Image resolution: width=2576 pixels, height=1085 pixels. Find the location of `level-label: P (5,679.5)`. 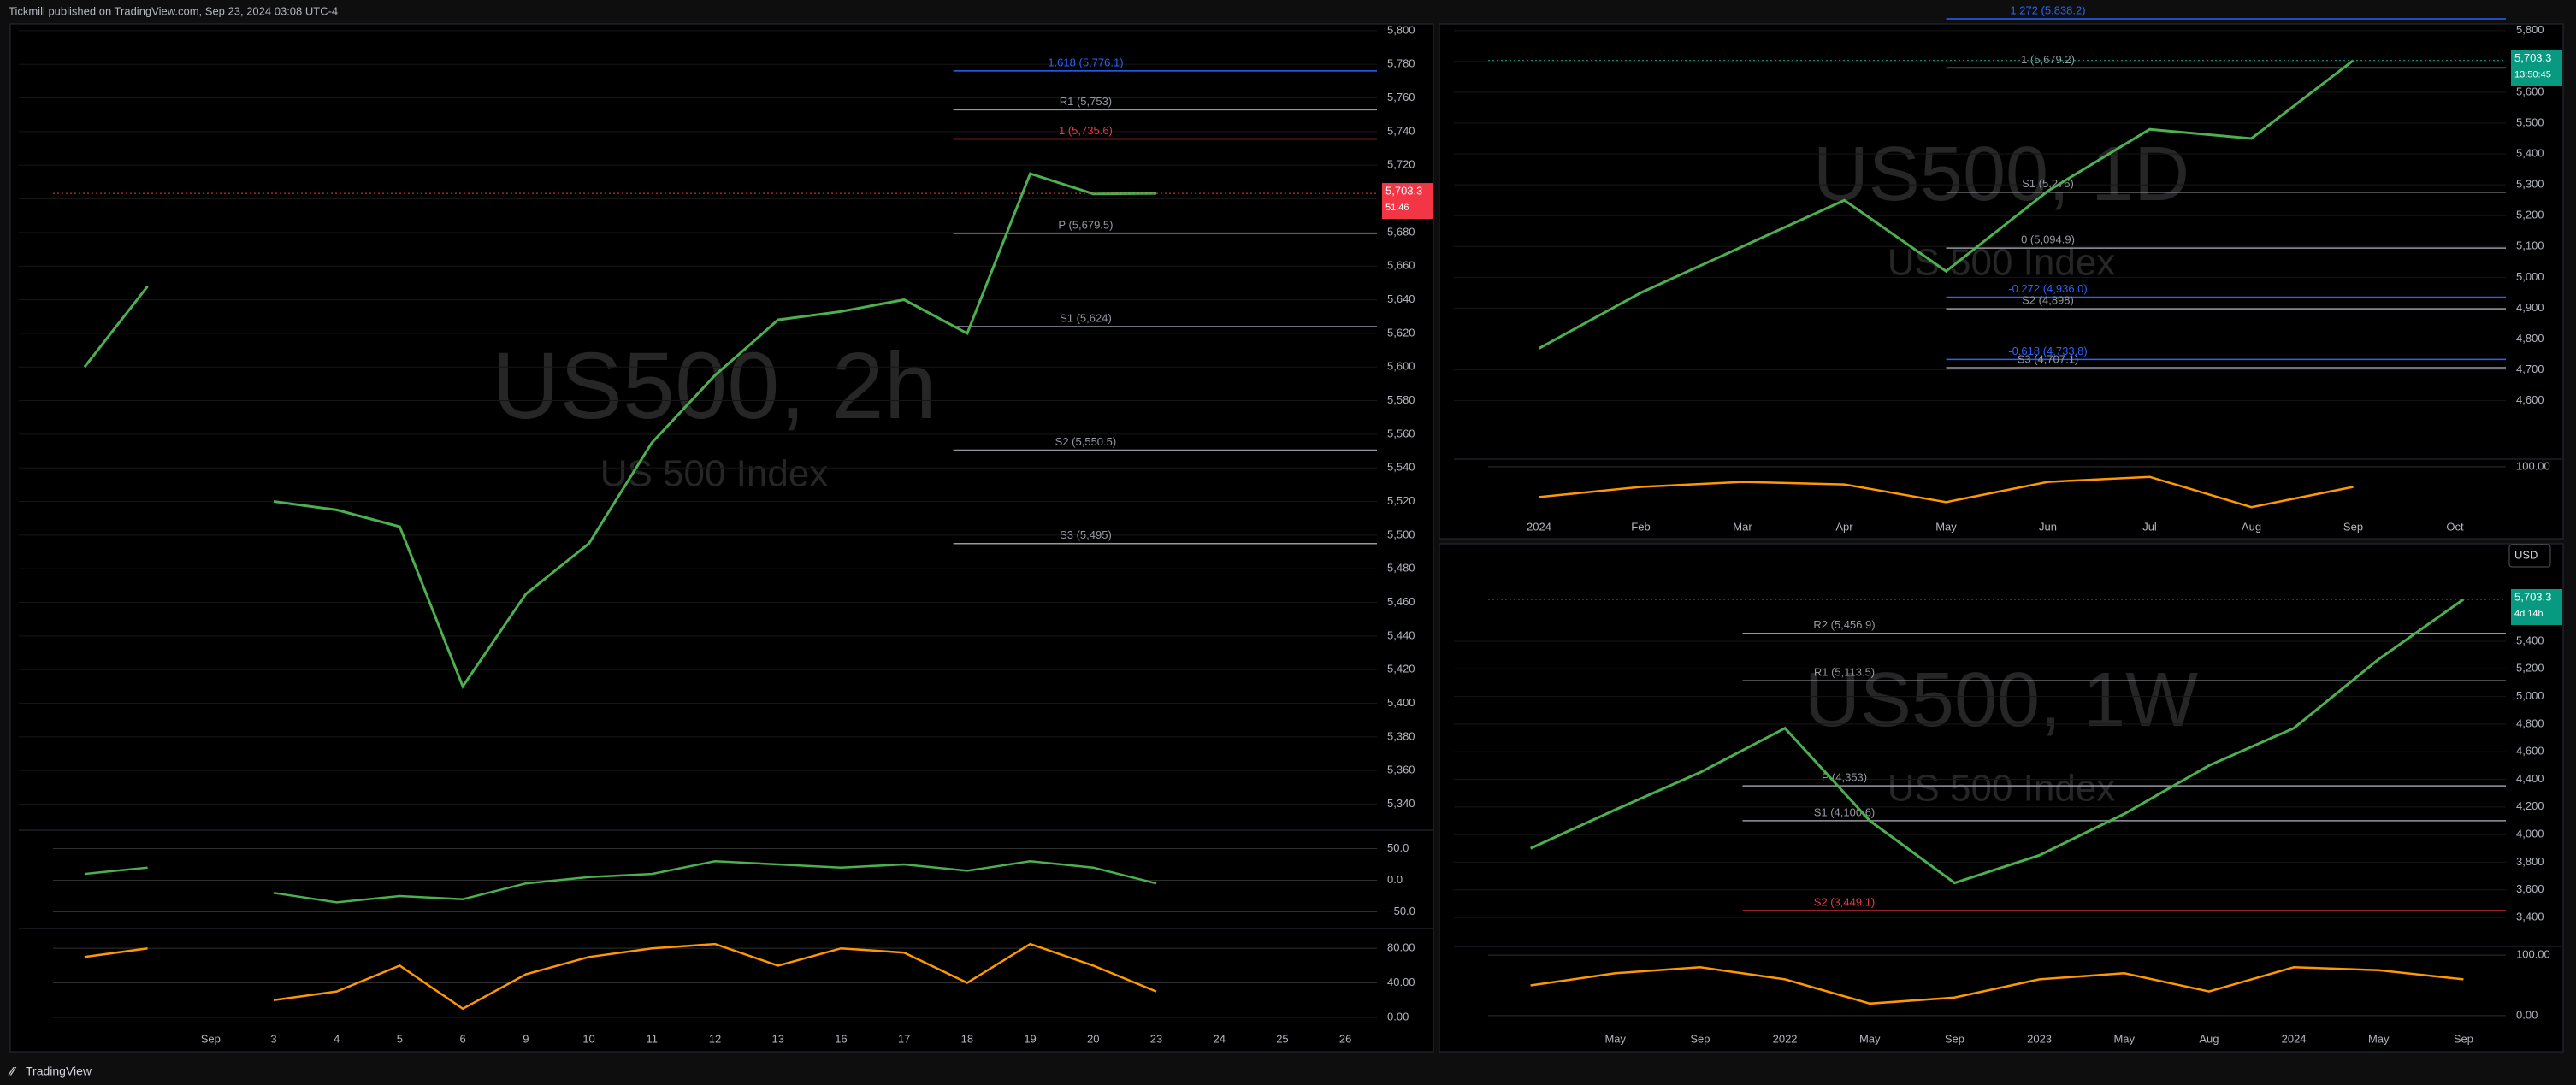

level-label: P (5,679.5) is located at coordinates (1085, 225).